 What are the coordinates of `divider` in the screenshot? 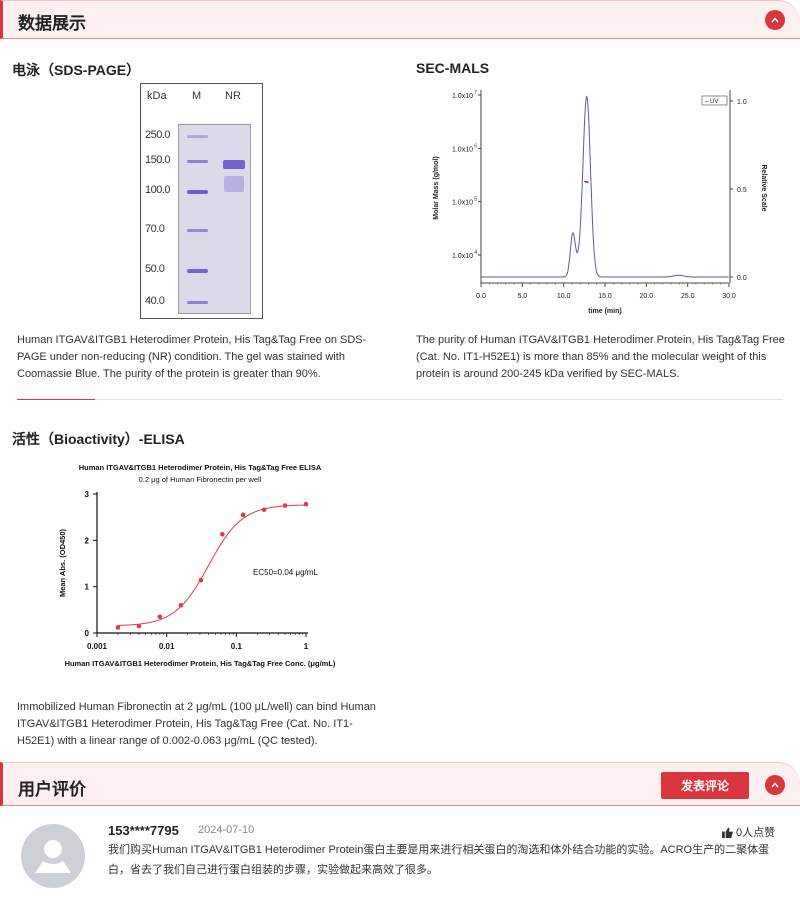 It's located at (400, 399).